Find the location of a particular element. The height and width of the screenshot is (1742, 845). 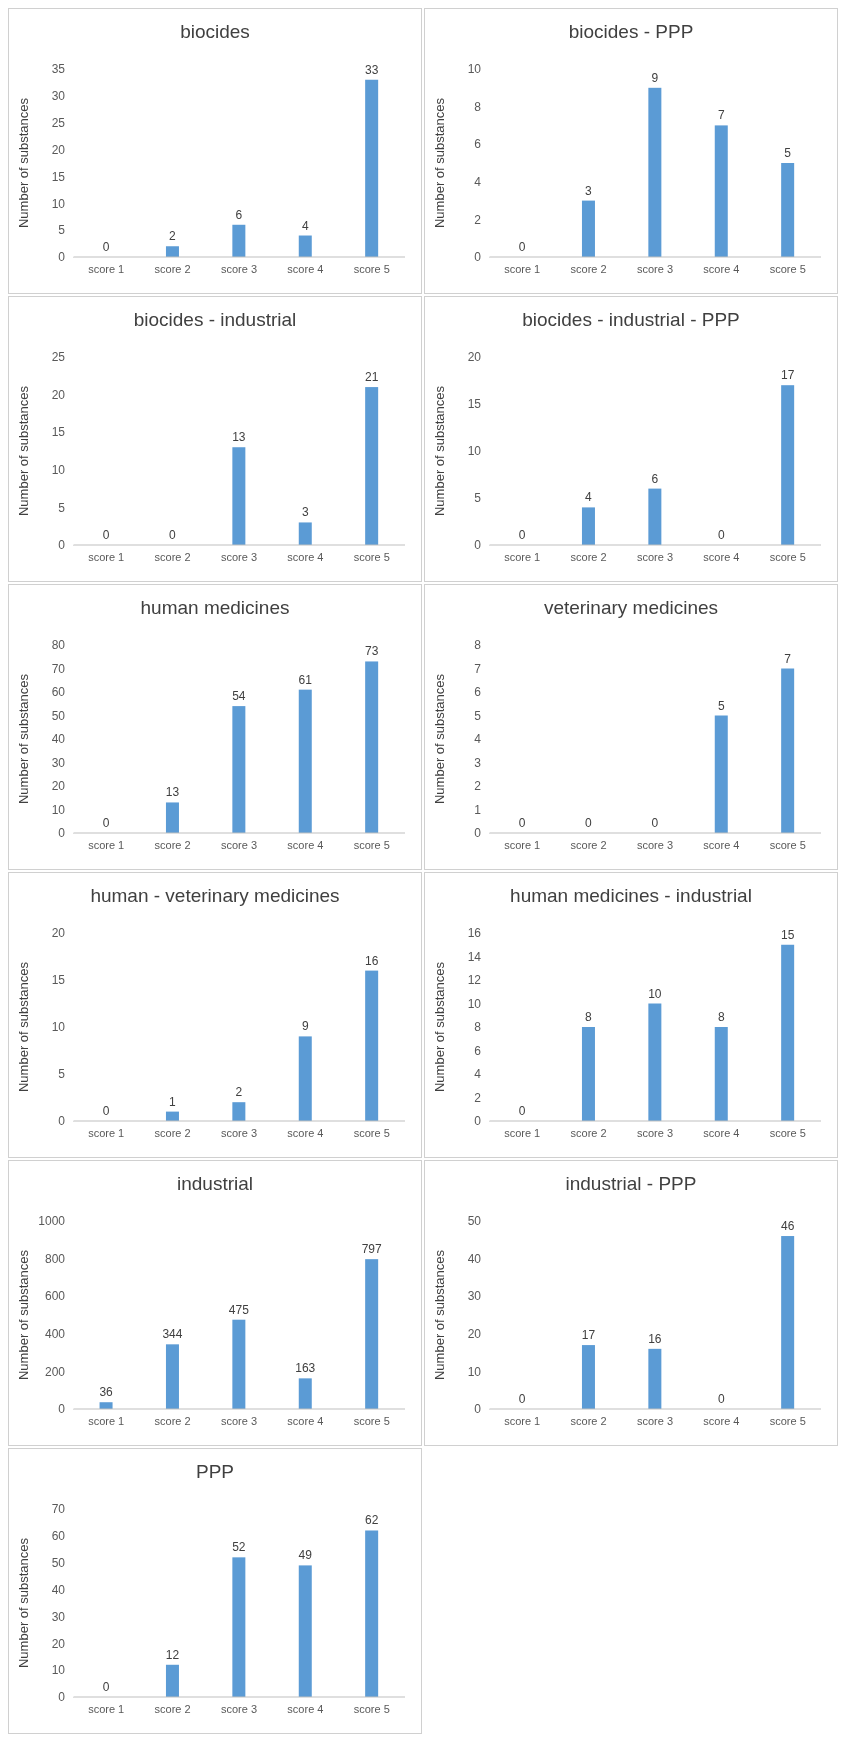

chart-title: biocides is located at coordinates (215, 32).